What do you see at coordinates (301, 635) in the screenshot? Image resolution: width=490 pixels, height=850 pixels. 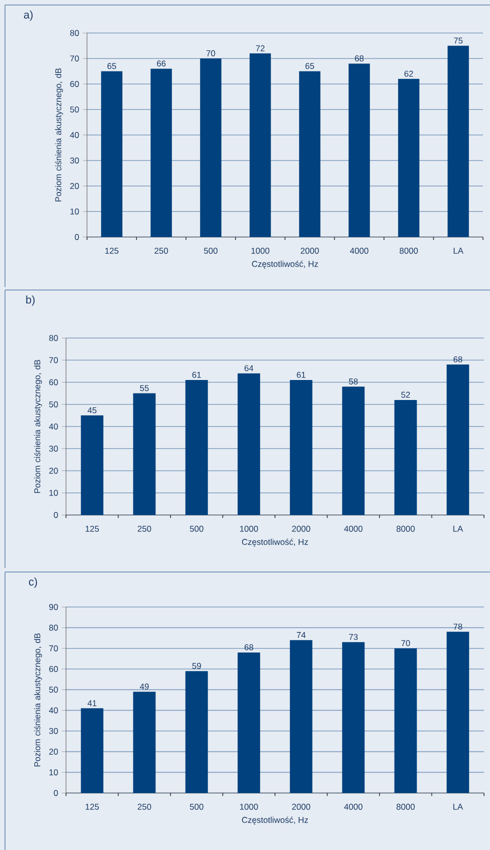 I see `data-label: 74` at bounding box center [301, 635].